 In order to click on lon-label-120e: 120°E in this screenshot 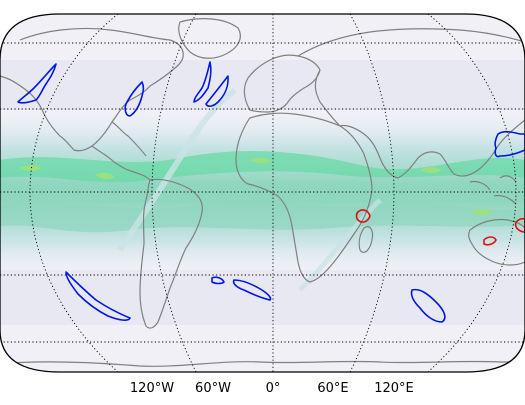, I will do `click(394, 388)`.